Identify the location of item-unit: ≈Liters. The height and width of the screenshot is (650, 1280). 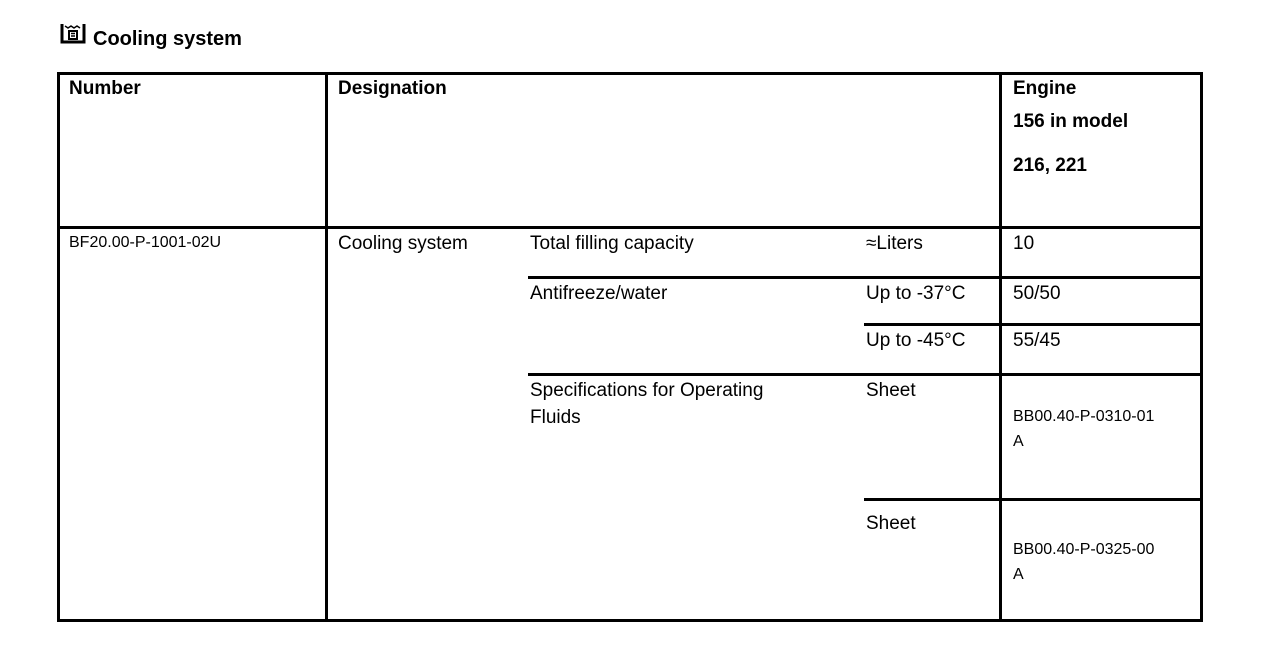
(894, 243).